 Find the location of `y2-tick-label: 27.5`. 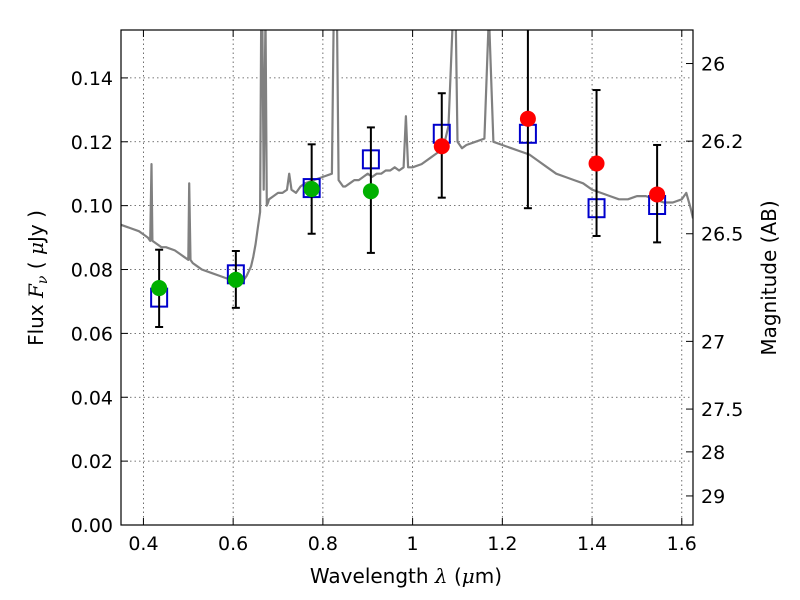

y2-tick-label: 27.5 is located at coordinates (722, 410).